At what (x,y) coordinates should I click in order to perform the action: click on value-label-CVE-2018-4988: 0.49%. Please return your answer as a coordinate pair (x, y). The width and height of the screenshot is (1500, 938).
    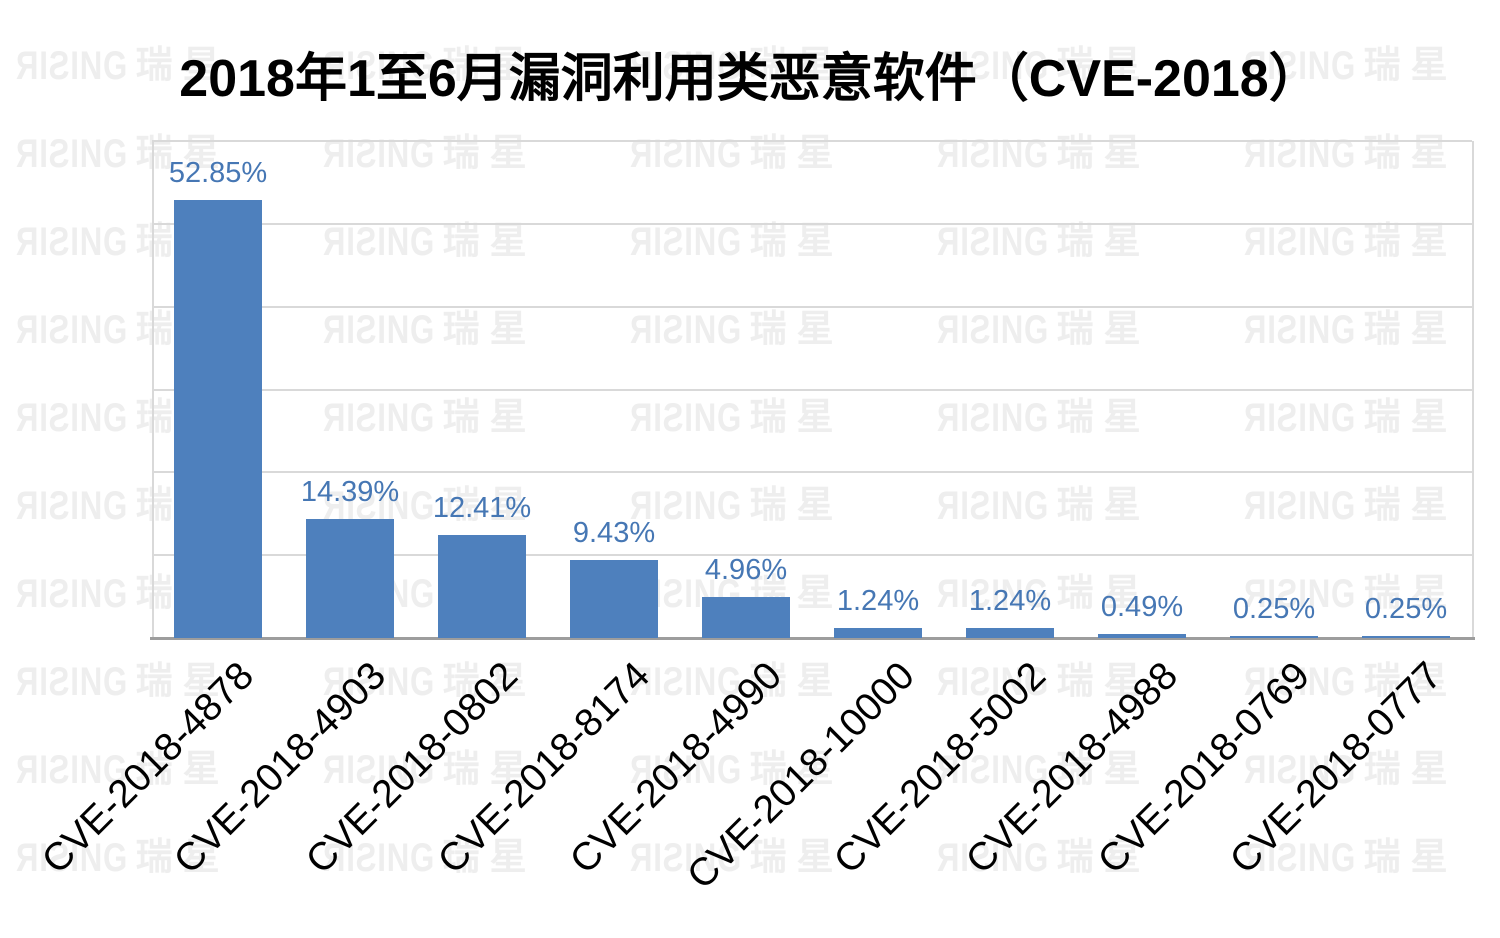
    Looking at the image, I should click on (1142, 606).